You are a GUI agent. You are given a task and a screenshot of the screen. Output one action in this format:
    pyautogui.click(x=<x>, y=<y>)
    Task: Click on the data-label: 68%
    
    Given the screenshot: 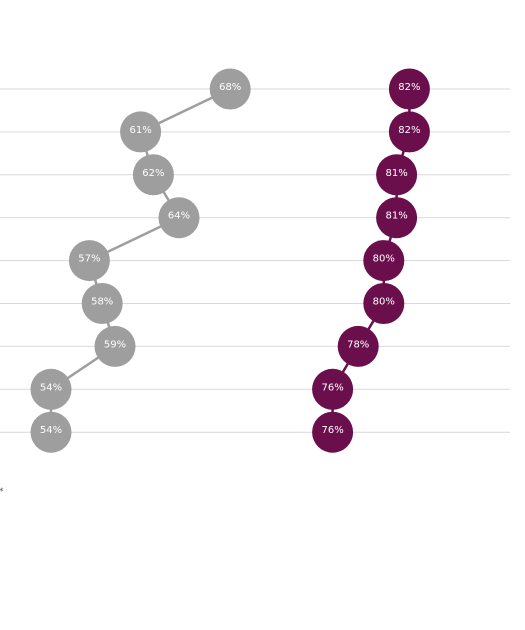 What is the action you would take?
    pyautogui.click(x=230, y=87)
    